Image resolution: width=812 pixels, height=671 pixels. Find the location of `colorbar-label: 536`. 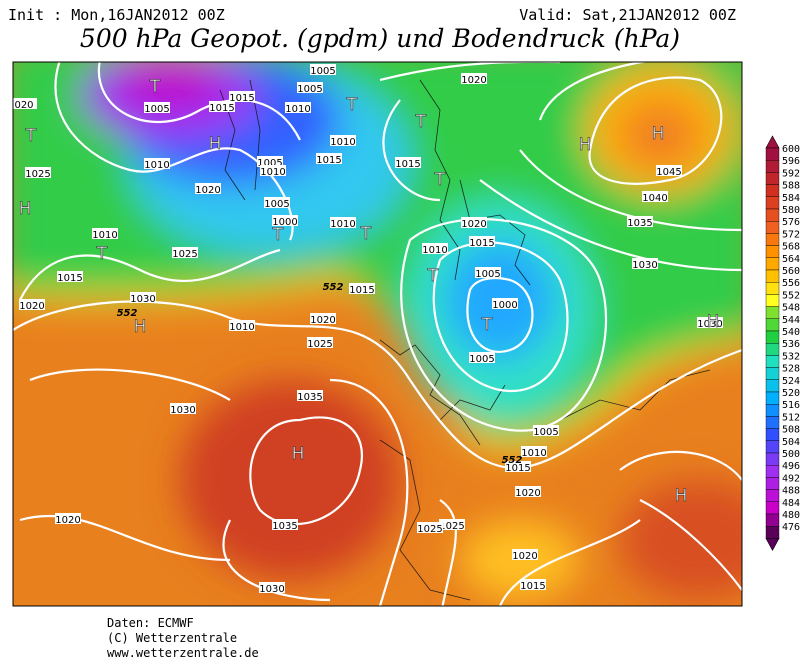

colorbar-label: 536 is located at coordinates (791, 344).